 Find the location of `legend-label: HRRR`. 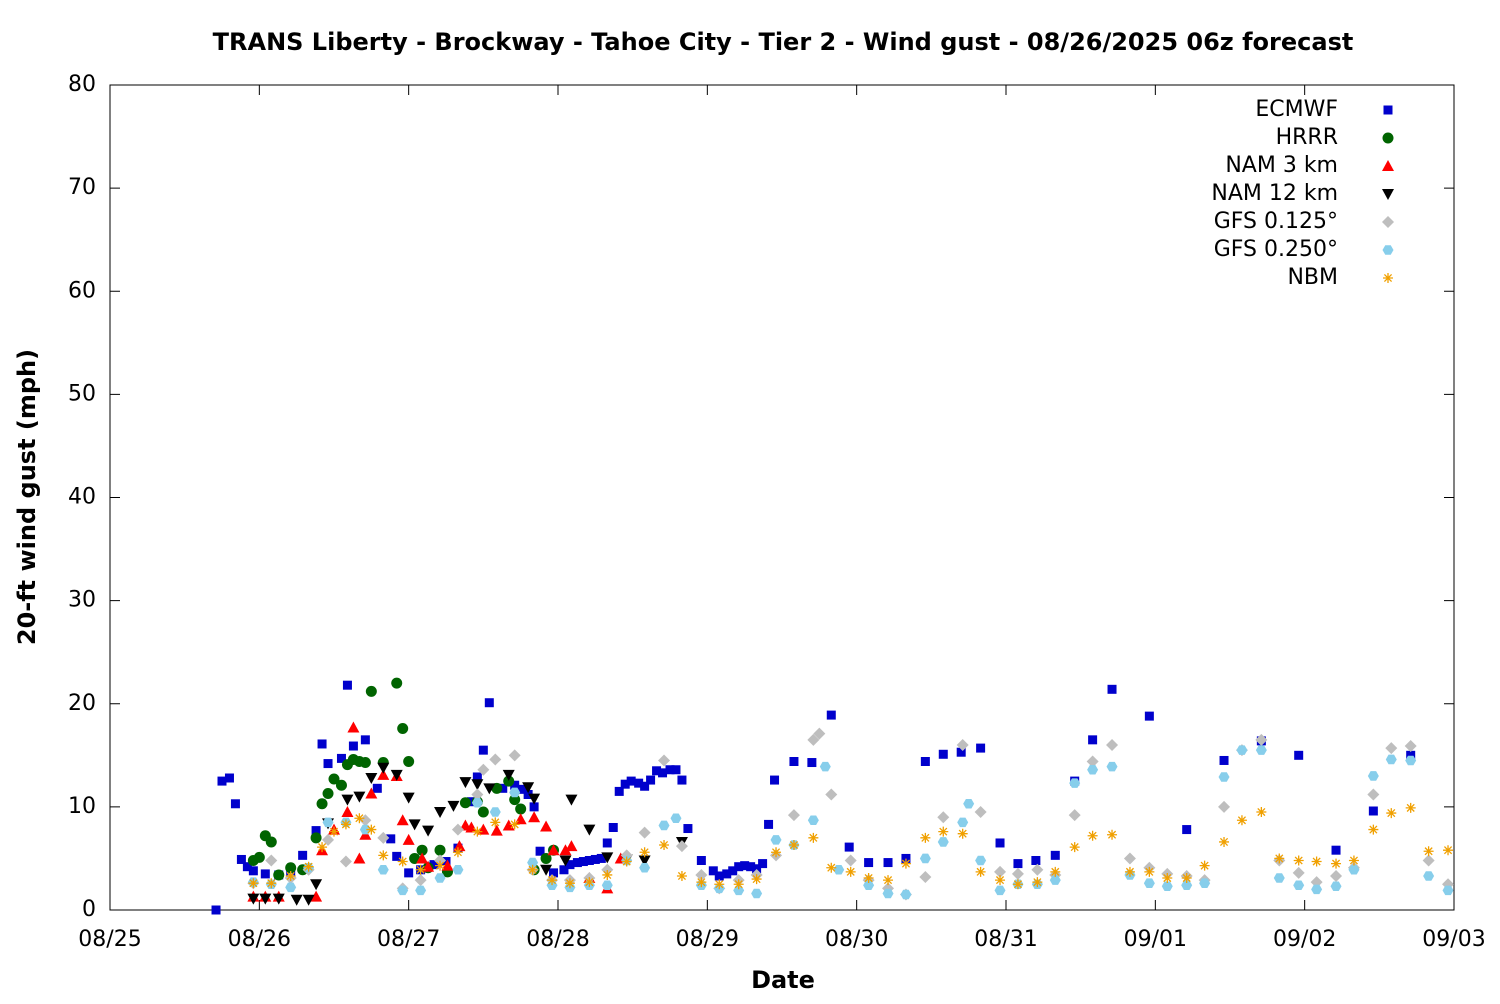

legend-label: HRRR is located at coordinates (1307, 137).